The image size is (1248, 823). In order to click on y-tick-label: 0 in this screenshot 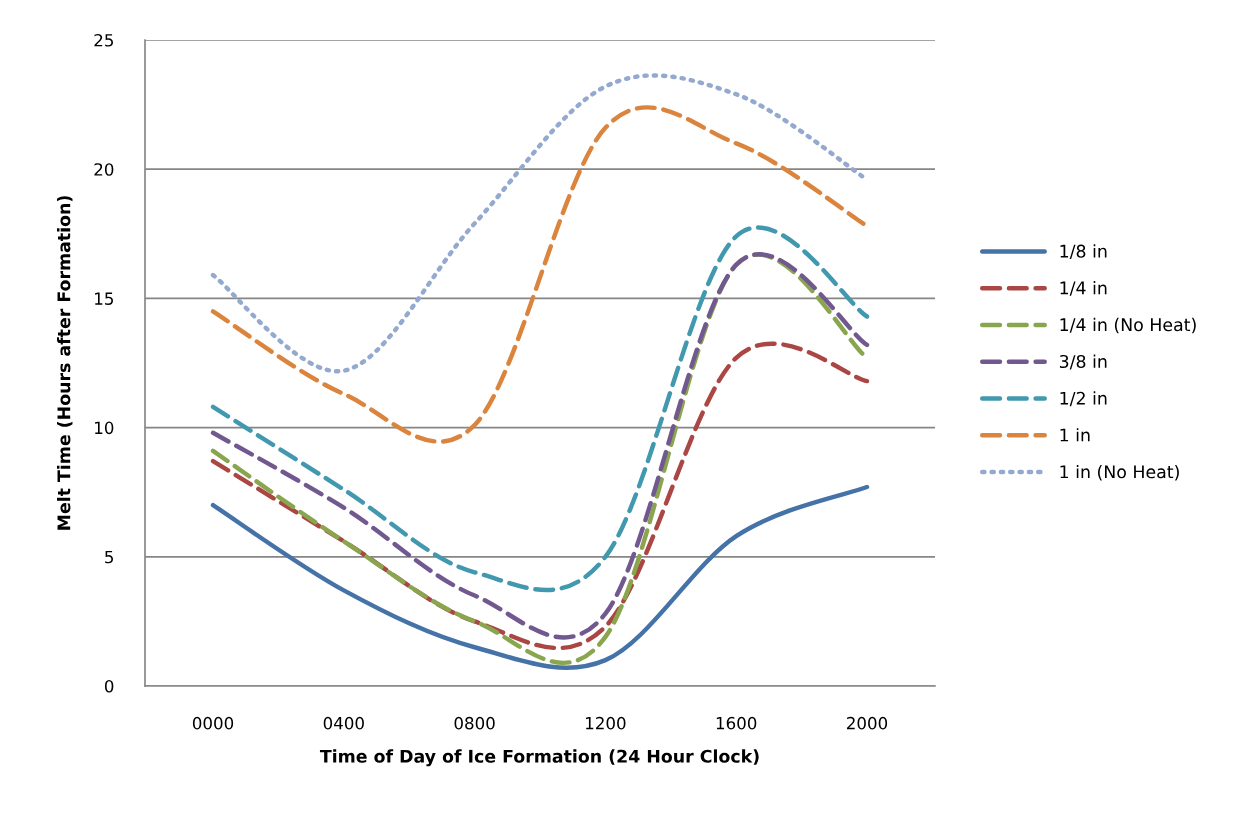, I will do `click(109, 686)`.